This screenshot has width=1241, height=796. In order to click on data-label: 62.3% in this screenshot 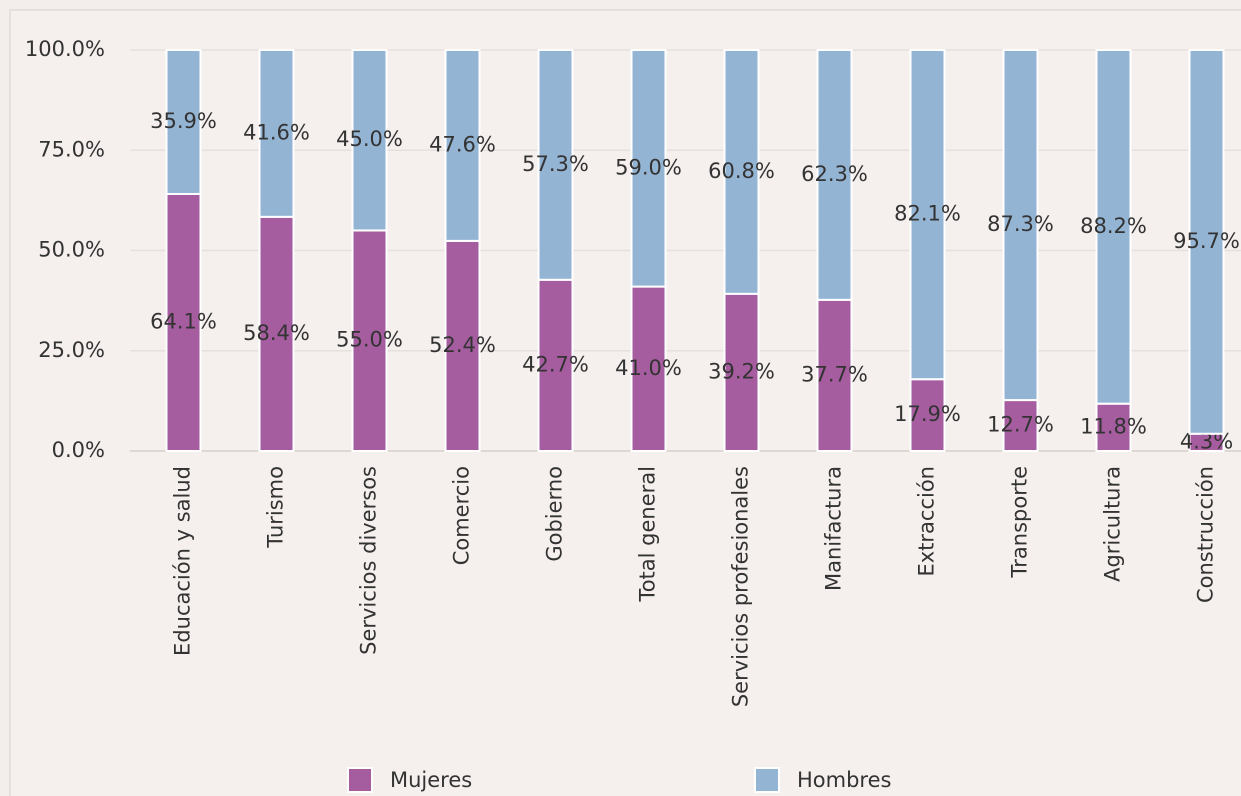, I will do `click(834, 174)`.